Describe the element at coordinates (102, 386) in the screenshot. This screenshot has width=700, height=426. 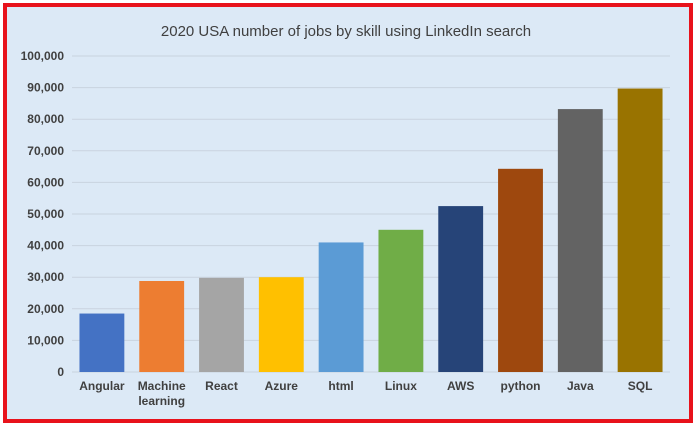
I see `x-tick-label: Angular` at that location.